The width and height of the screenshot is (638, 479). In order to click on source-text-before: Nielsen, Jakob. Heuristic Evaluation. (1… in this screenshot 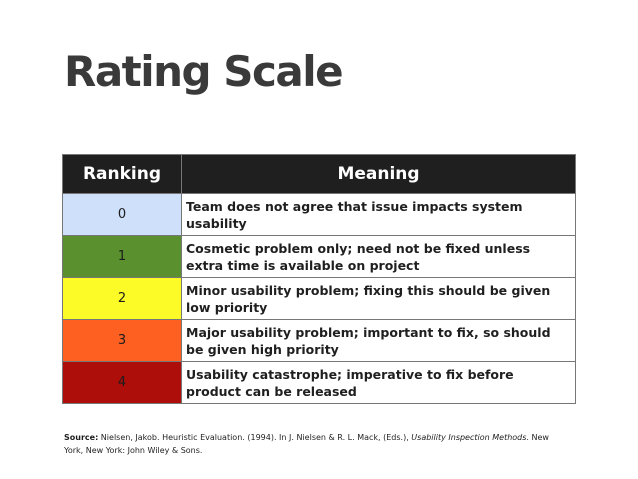, I will do `click(255, 437)`.